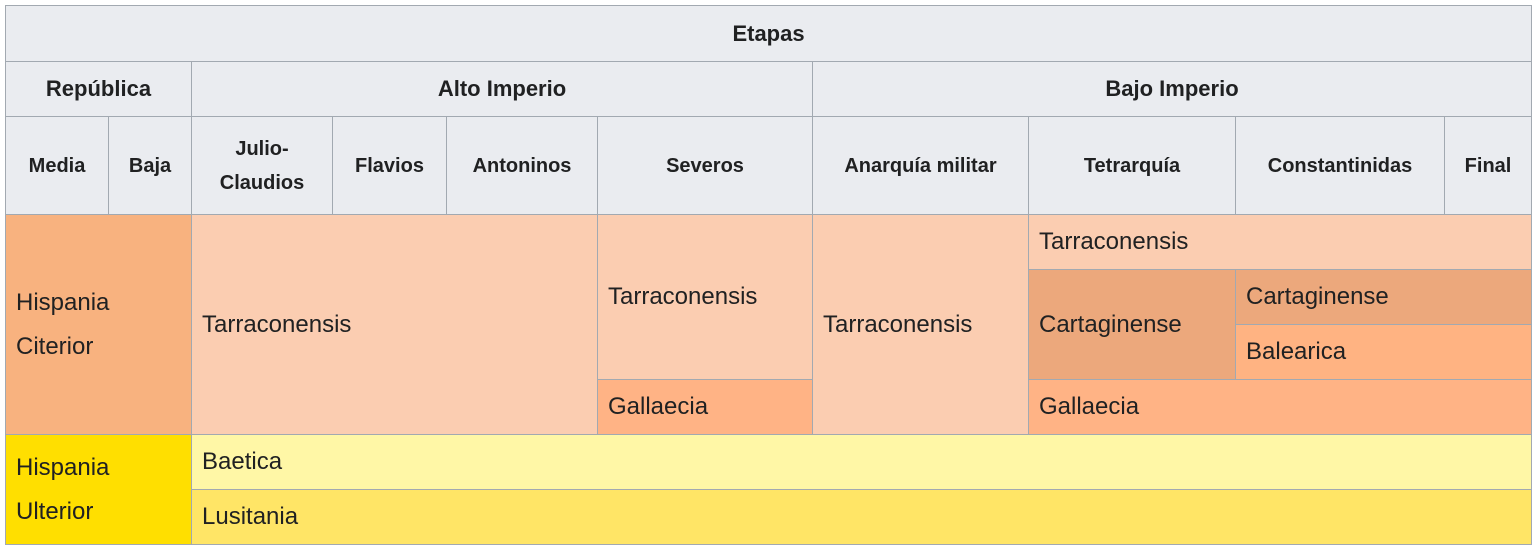 This screenshot has height=551, width=1536. I want to click on republica-header: República, so click(98, 89).